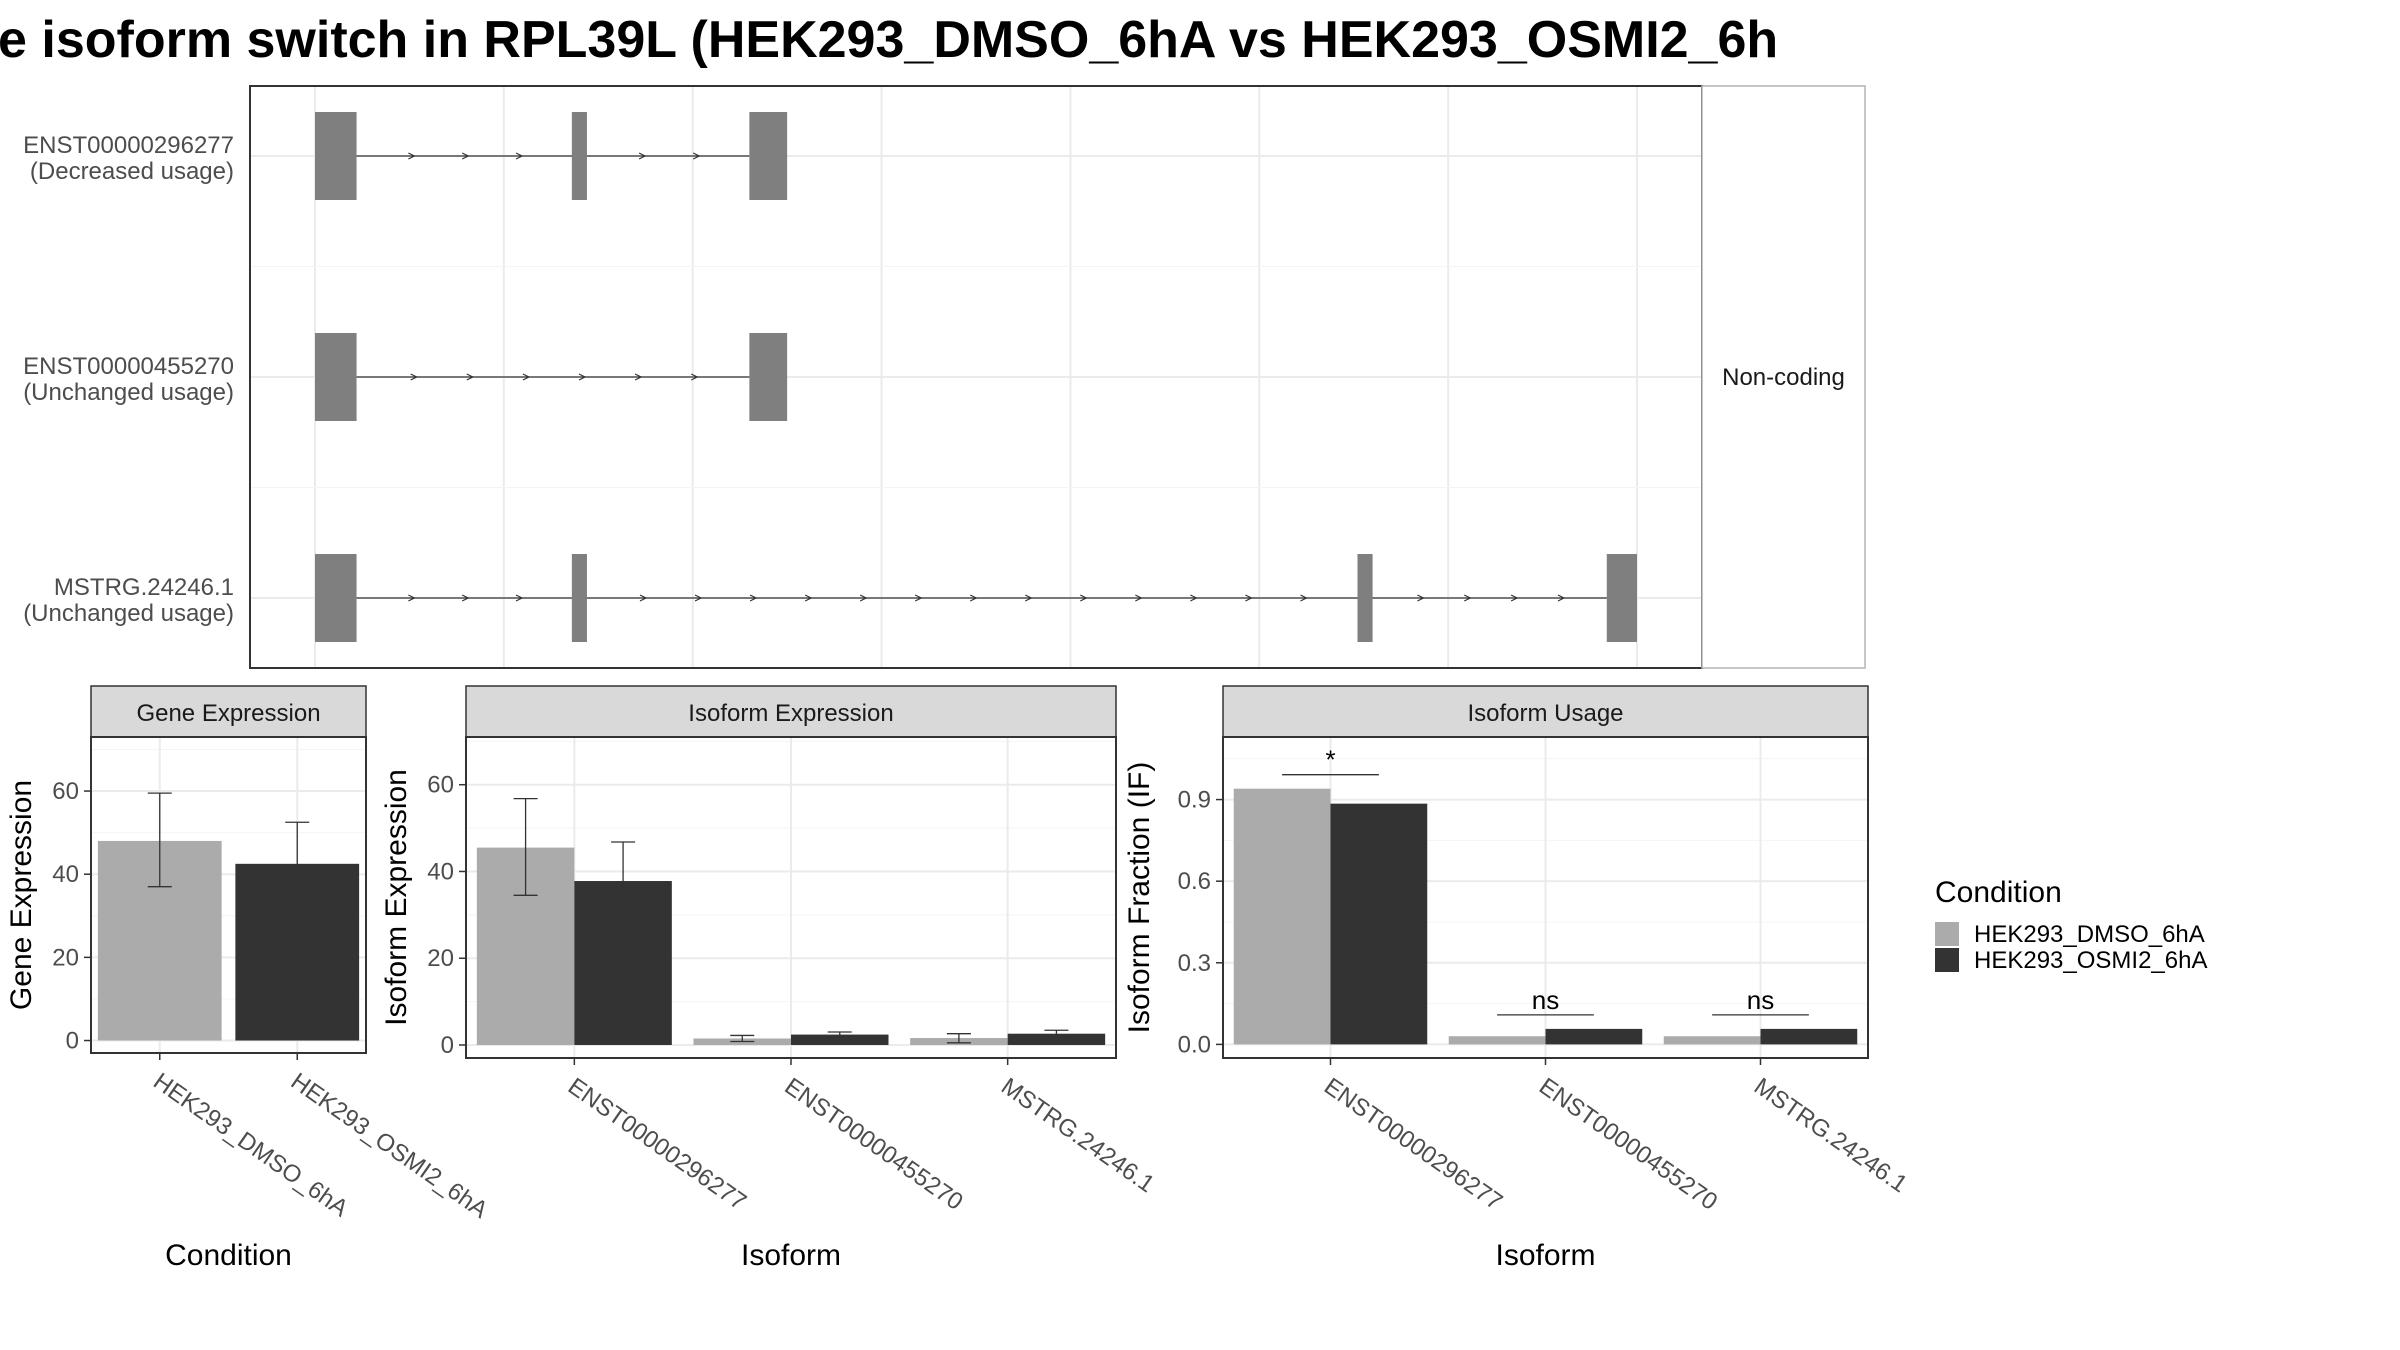 The width and height of the screenshot is (2400, 1350). Describe the element at coordinates (1139, 898) in the screenshot. I see `y-axis-title: Isoform Fraction (IF)` at that location.